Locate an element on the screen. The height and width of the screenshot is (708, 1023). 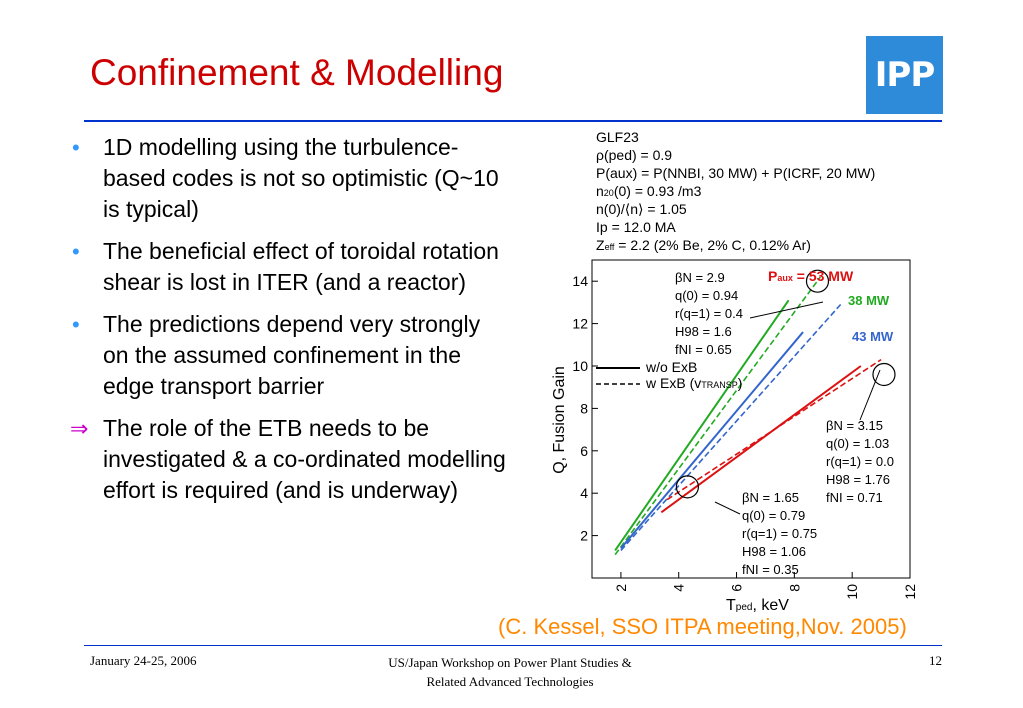
density-subscript: 20 is located at coordinates (609, 193).